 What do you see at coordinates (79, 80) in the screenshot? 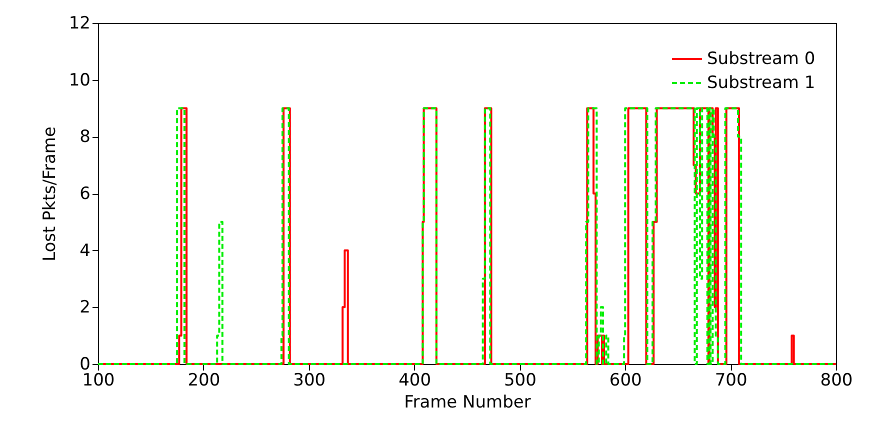
I see `y-tick-label: 10` at bounding box center [79, 80].